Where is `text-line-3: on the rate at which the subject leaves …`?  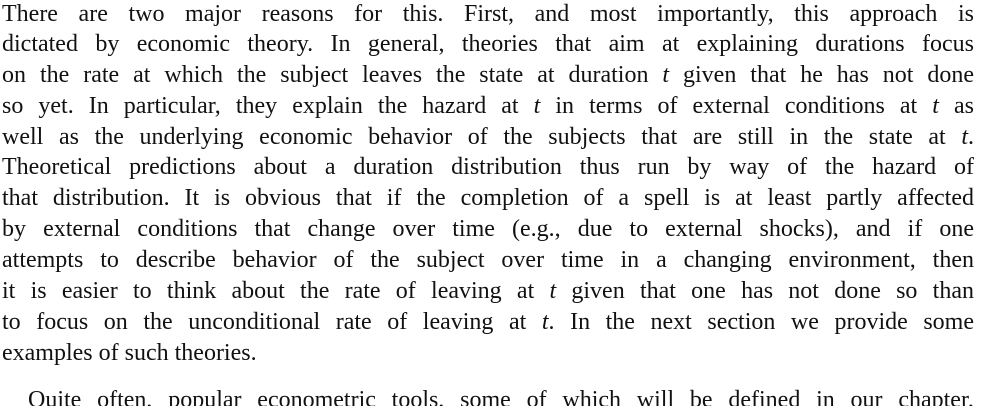 text-line-3: on the rate at which the subject leaves … is located at coordinates (488, 75).